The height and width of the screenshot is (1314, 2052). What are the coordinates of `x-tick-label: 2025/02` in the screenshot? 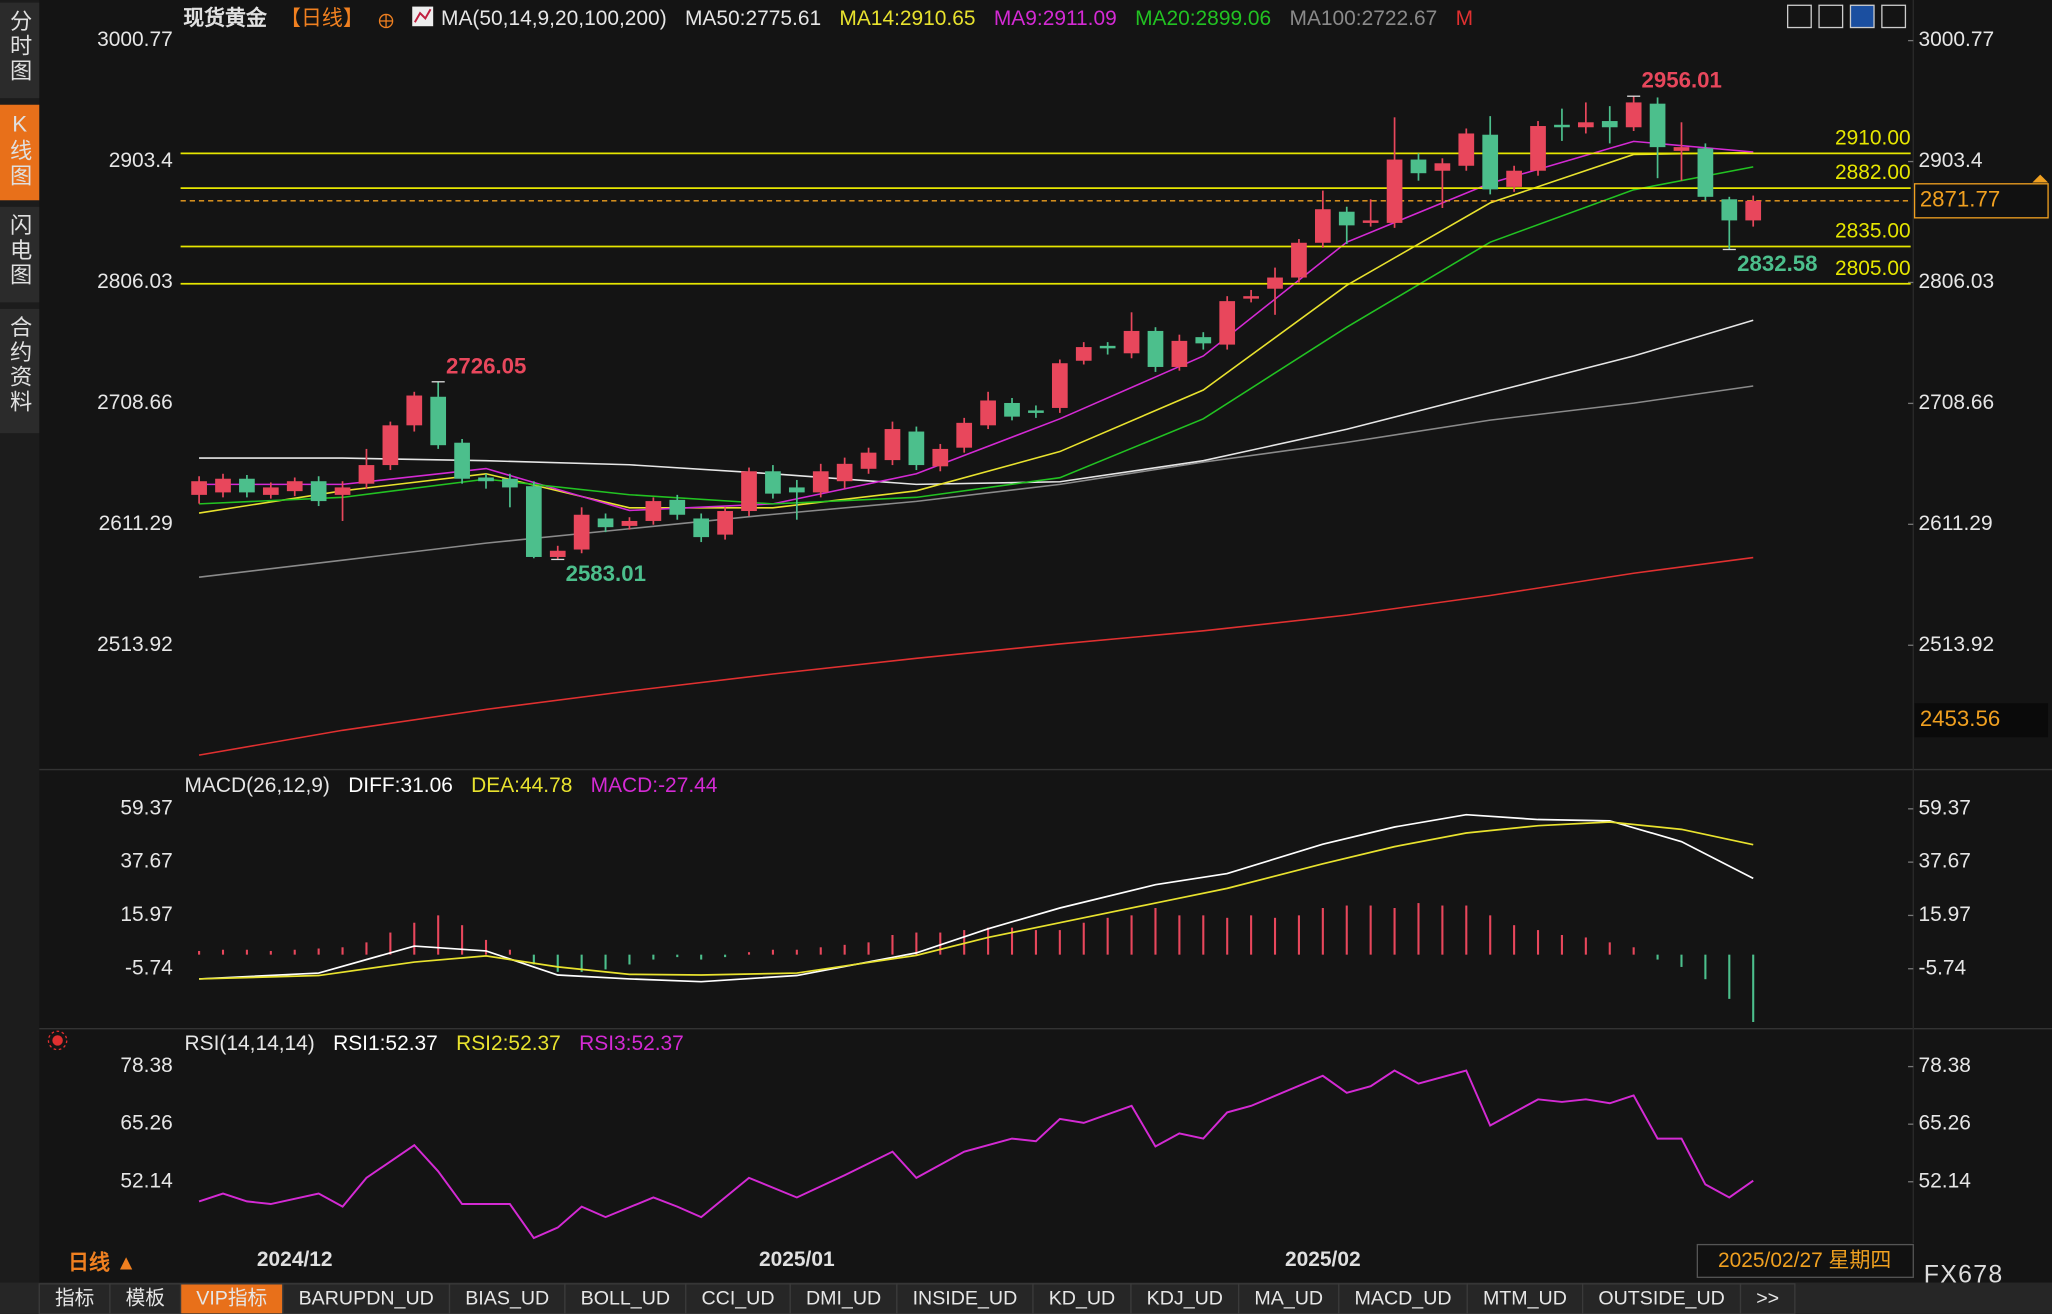 It's located at (1323, 1259).